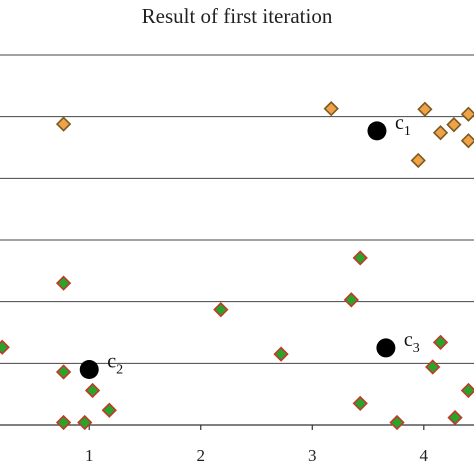 The image size is (474, 474). Describe the element at coordinates (237, 16) in the screenshot. I see `chart-title: Result of first iteration` at that location.